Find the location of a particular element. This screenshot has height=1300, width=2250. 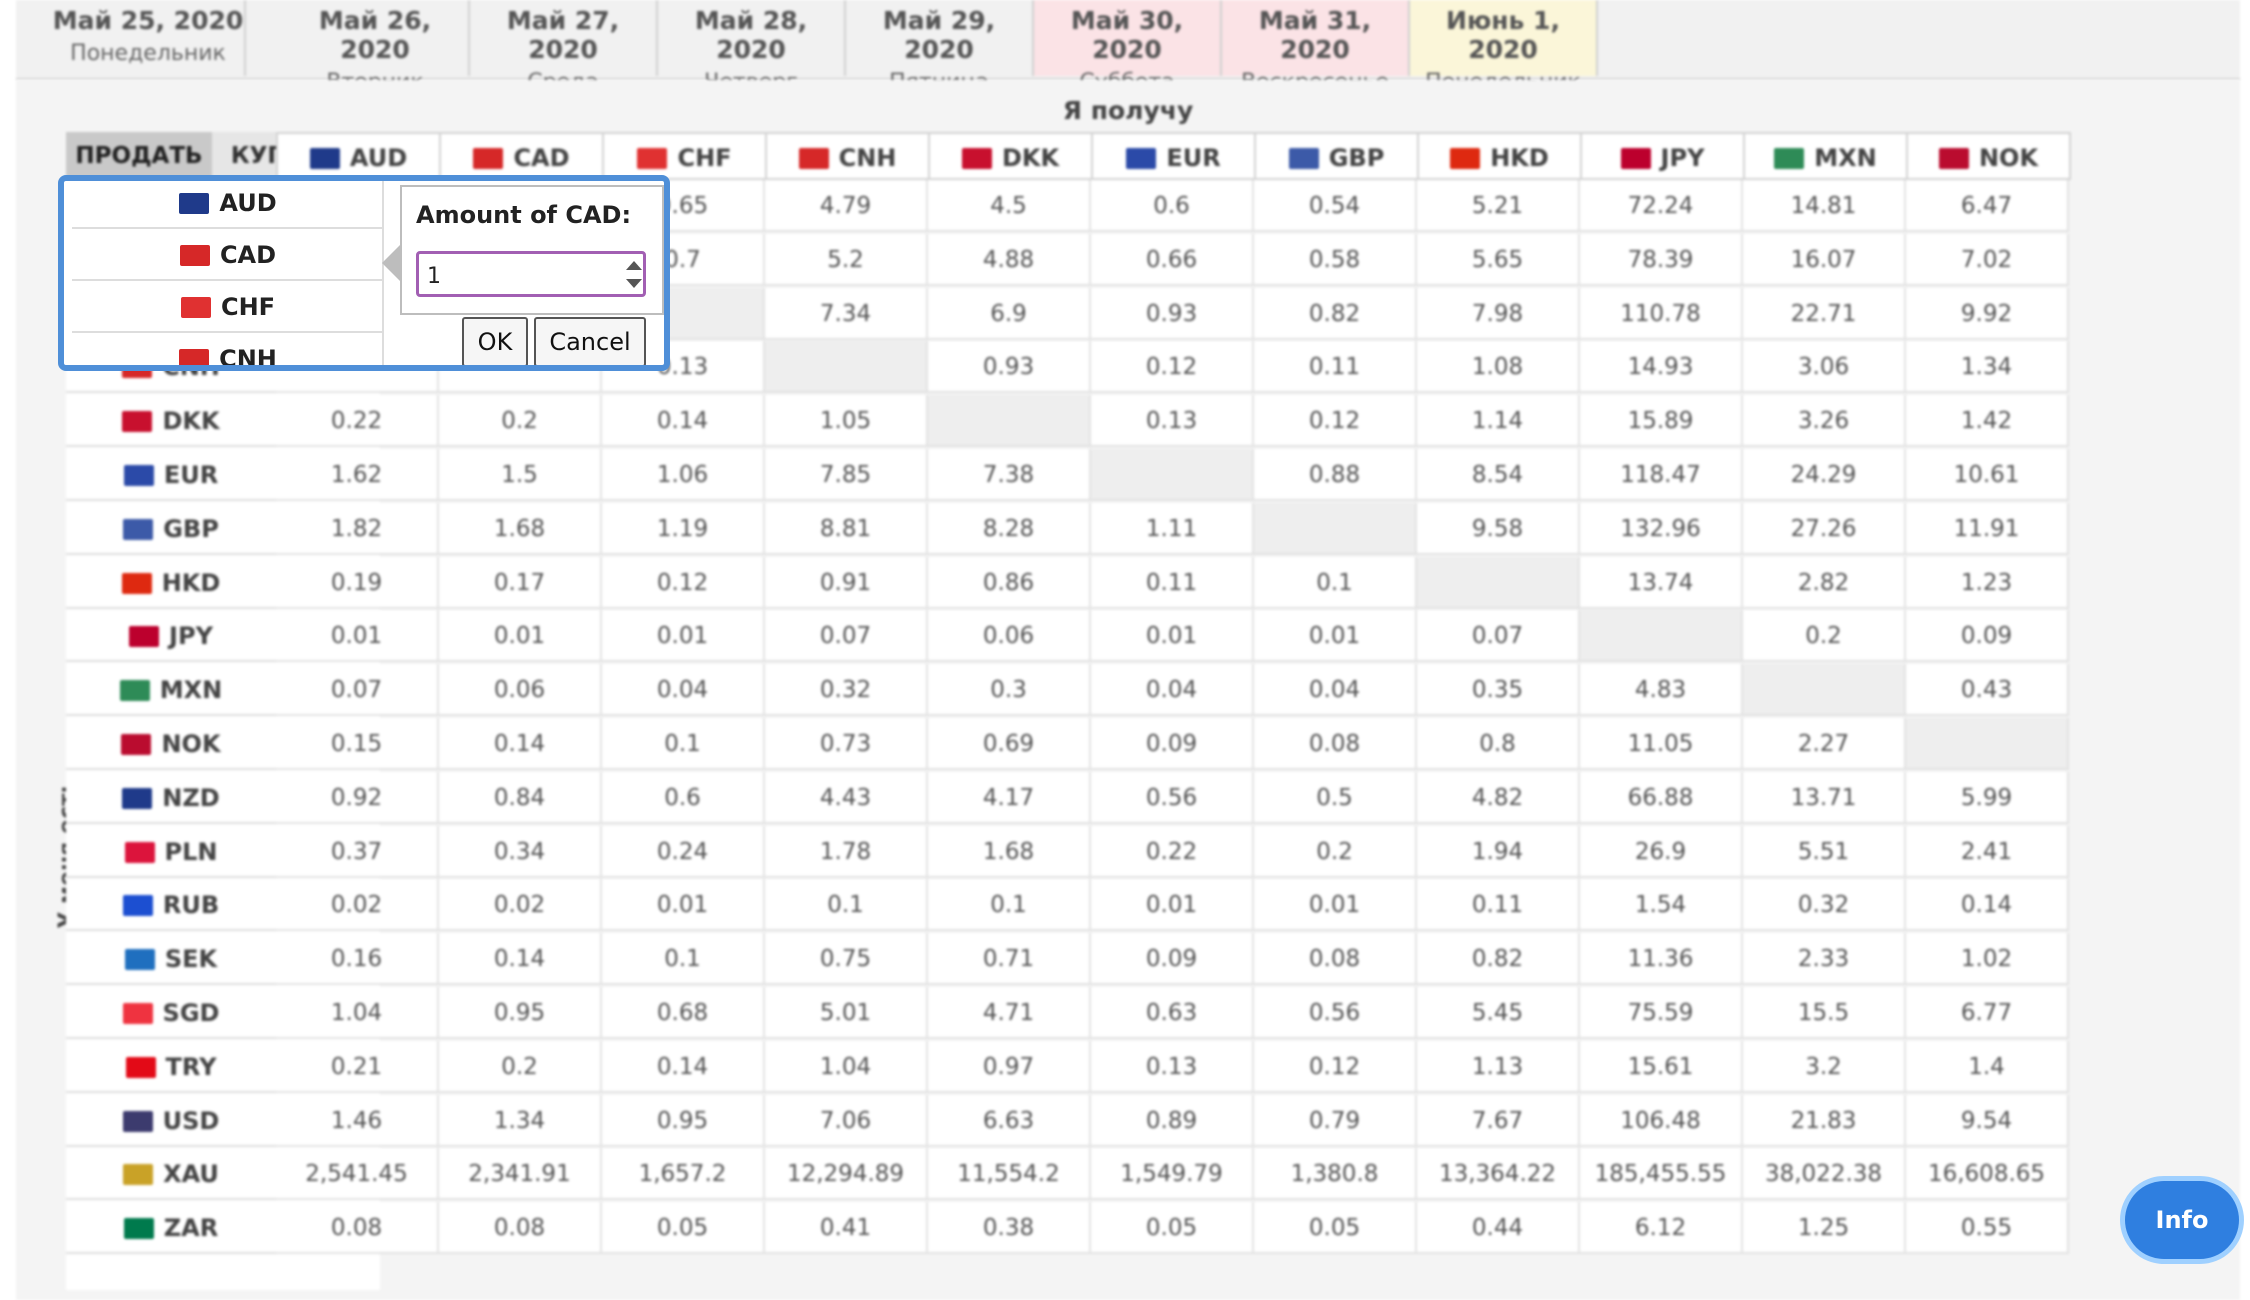

rate-cell: 4.88 is located at coordinates (1009, 259).